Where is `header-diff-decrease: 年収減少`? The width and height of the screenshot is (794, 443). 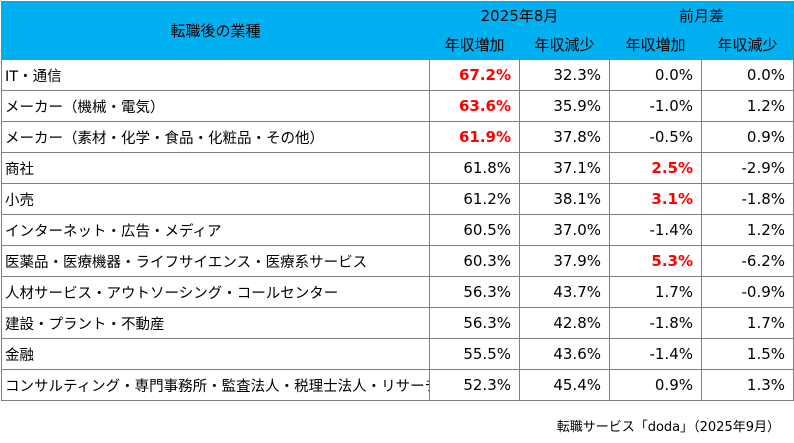
header-diff-decrease: 年収減少 is located at coordinates (747, 44).